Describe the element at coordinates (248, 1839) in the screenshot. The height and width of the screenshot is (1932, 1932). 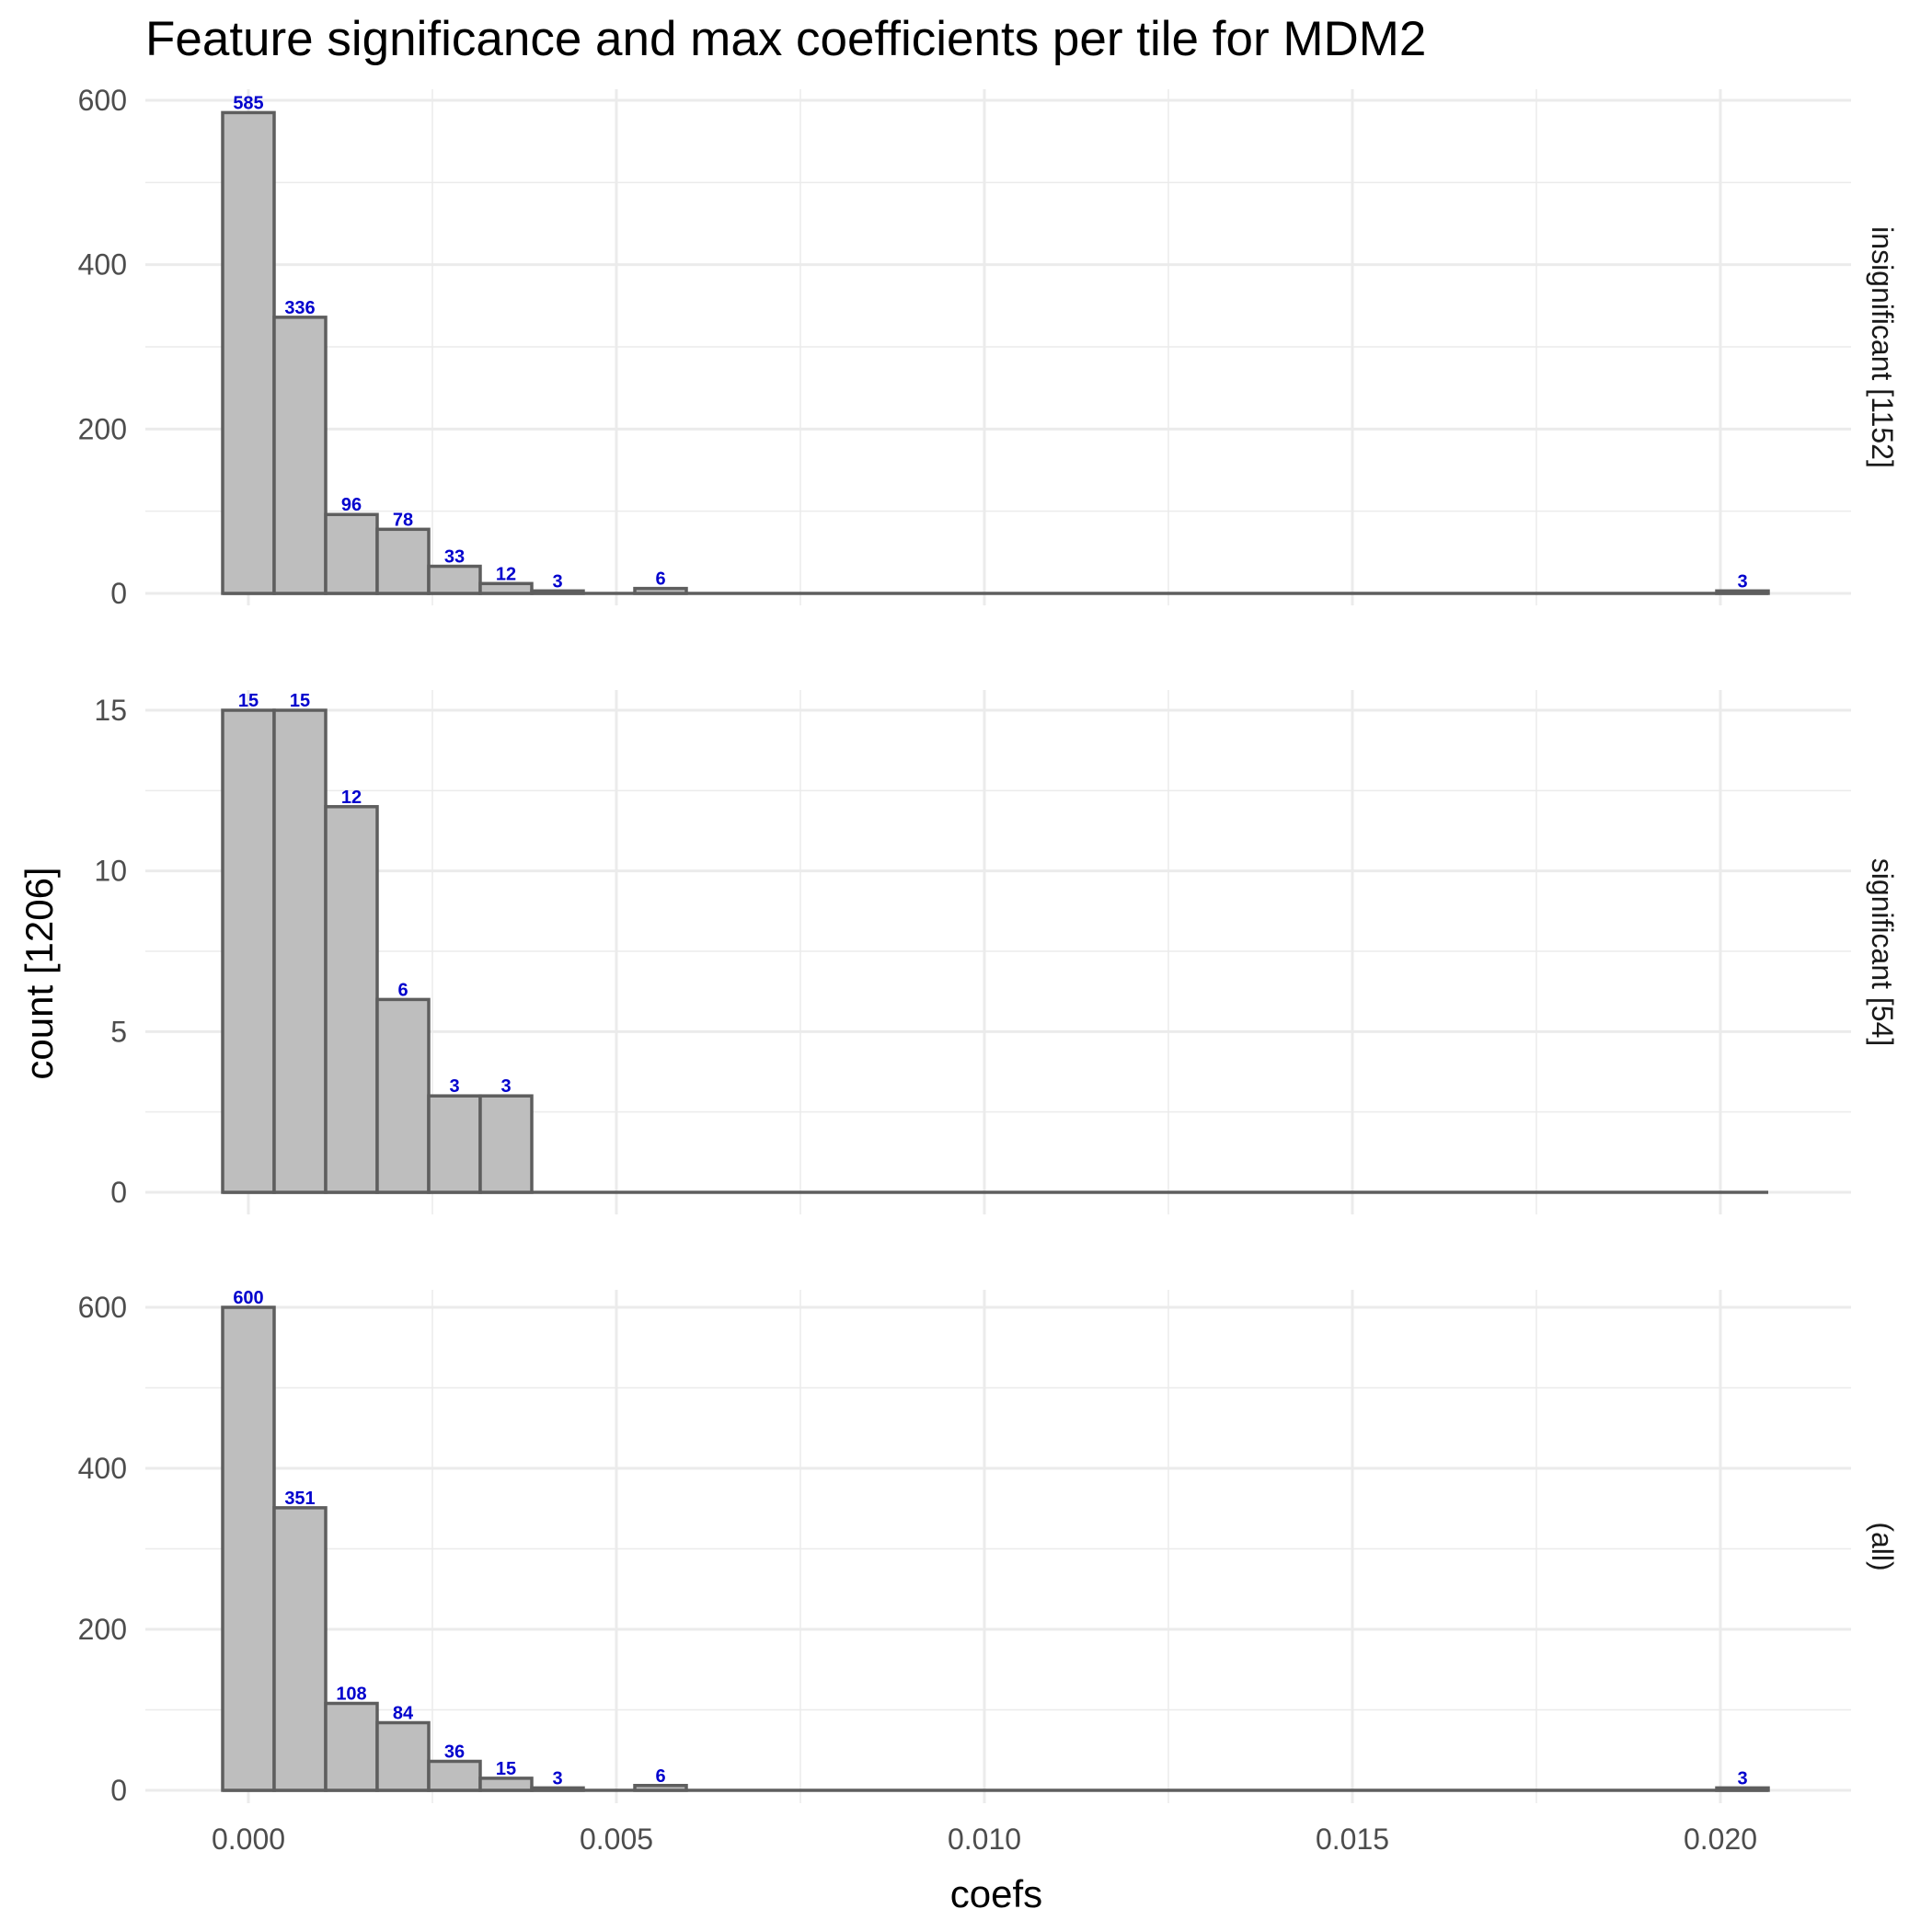
I see `x-tick-label: 0.000` at that location.